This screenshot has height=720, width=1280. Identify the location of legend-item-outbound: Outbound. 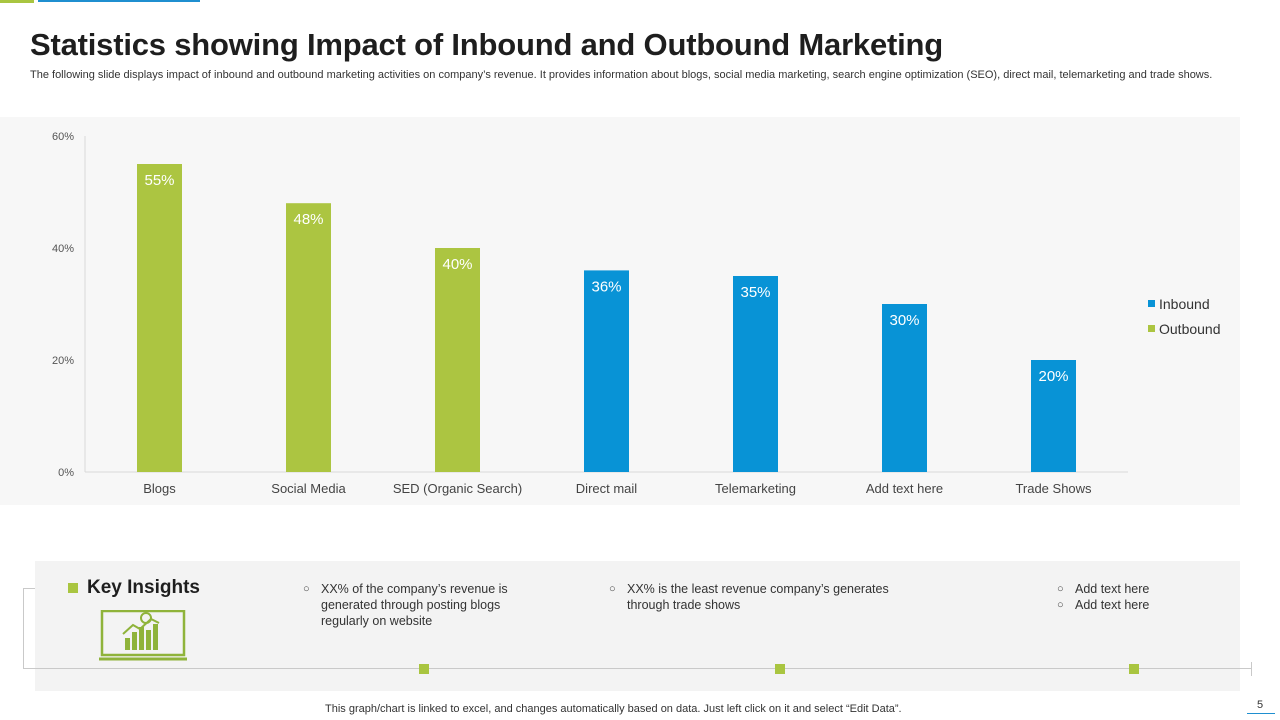
(1184, 328).